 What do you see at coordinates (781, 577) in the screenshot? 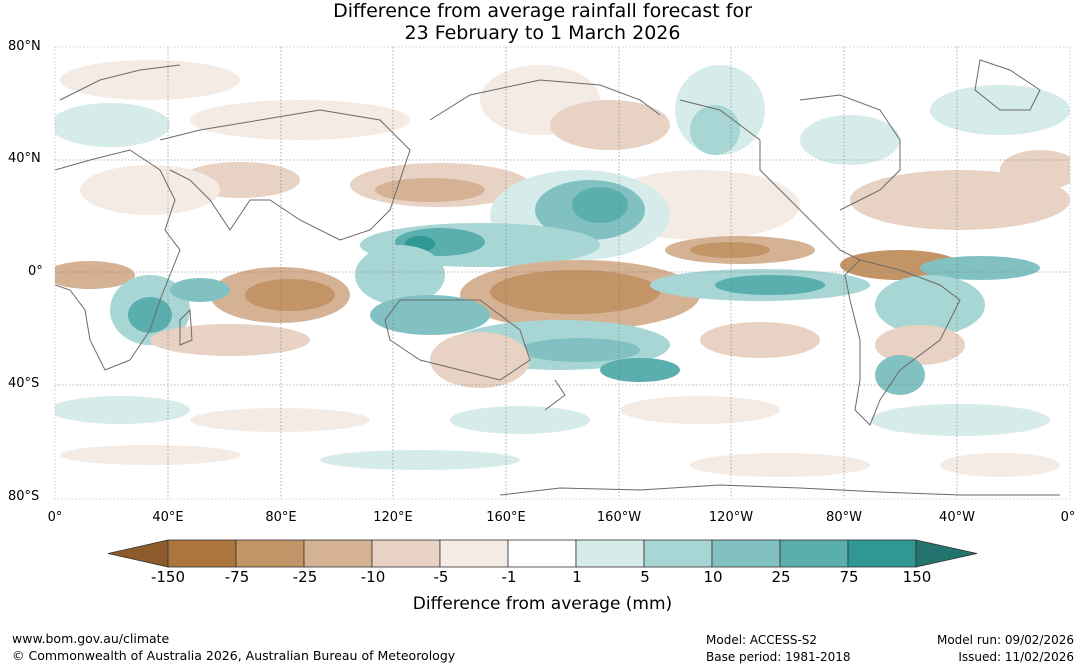
I see `colorbar-tick-25: 25` at bounding box center [781, 577].